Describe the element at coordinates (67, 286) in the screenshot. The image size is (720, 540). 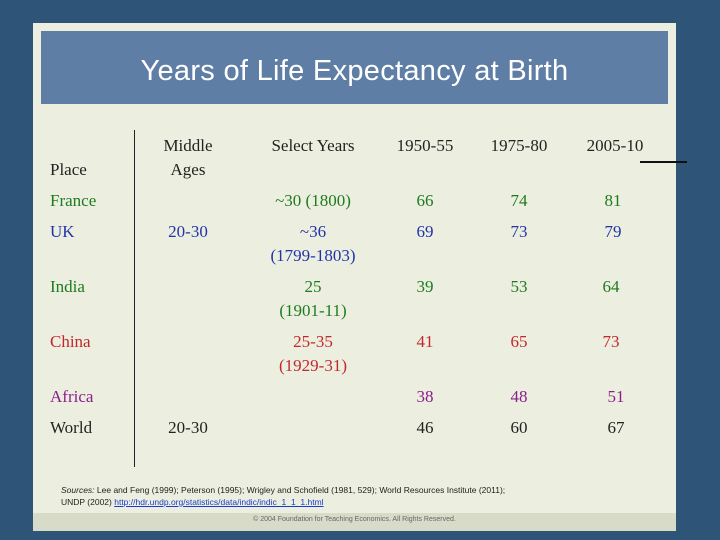
I see `row-india-place: India` at that location.